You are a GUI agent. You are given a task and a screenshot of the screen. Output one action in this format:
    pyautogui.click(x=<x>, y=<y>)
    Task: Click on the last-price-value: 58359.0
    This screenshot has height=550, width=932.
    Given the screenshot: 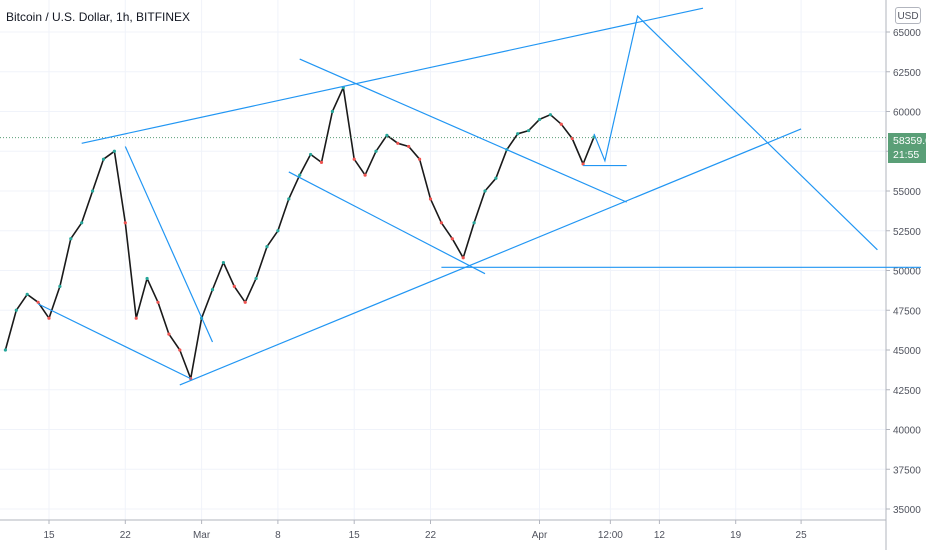 What is the action you would take?
    pyautogui.click(x=912, y=141)
    